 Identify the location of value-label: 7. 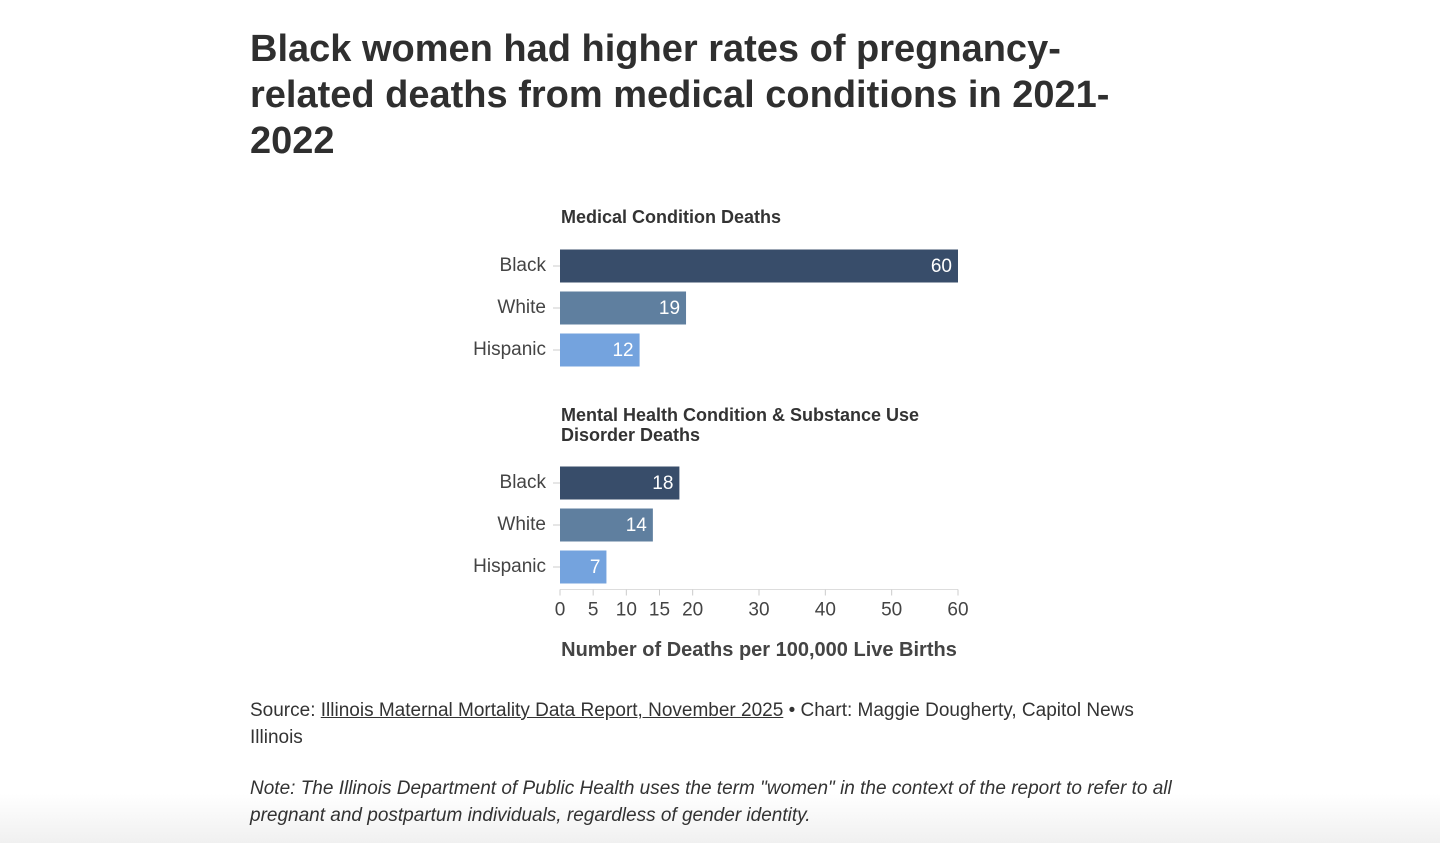
(595, 567).